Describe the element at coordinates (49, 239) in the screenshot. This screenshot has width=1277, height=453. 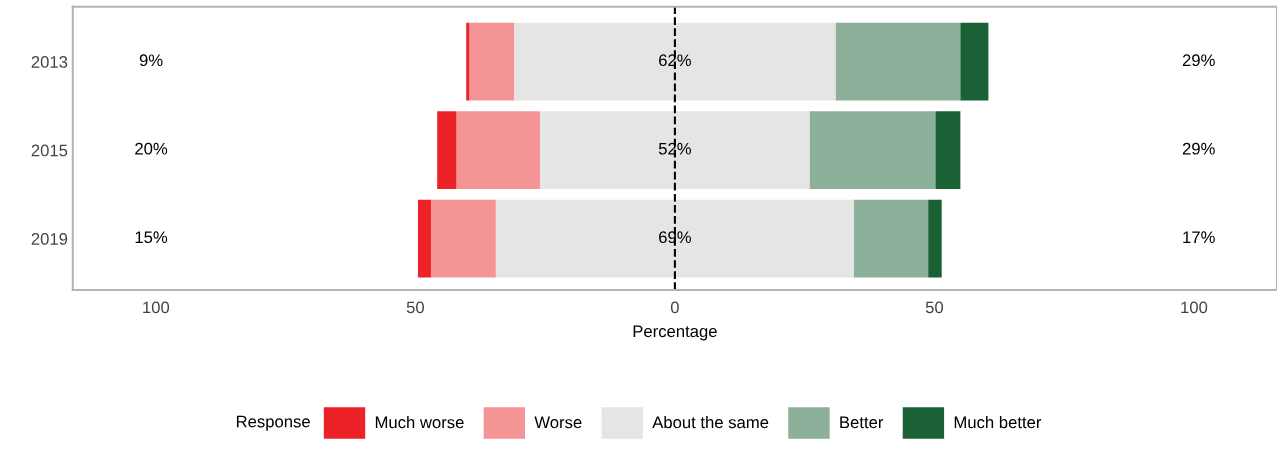
I see `y-tick-label: 2019` at that location.